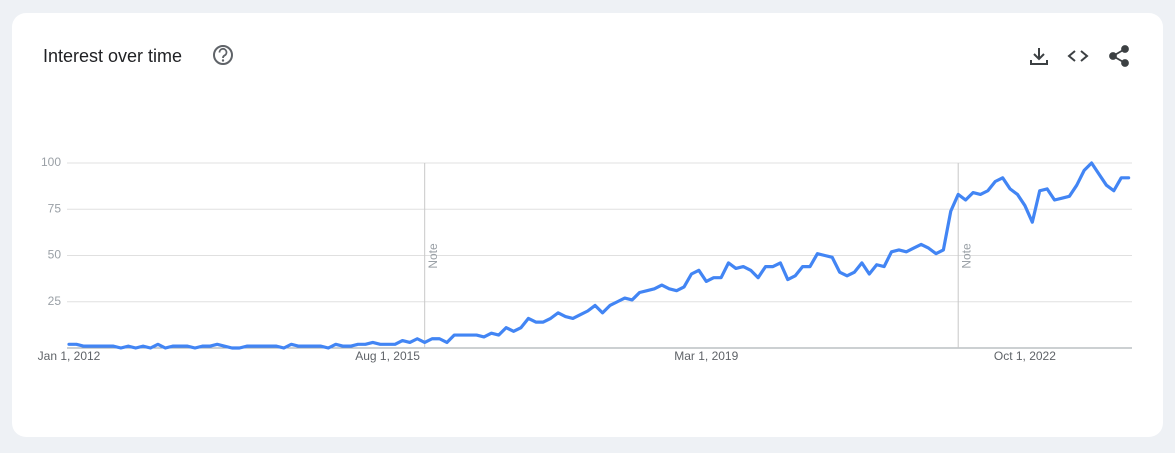 The width and height of the screenshot is (1175, 453). Describe the element at coordinates (55, 301) in the screenshot. I see `y-tick-label: 25` at that location.